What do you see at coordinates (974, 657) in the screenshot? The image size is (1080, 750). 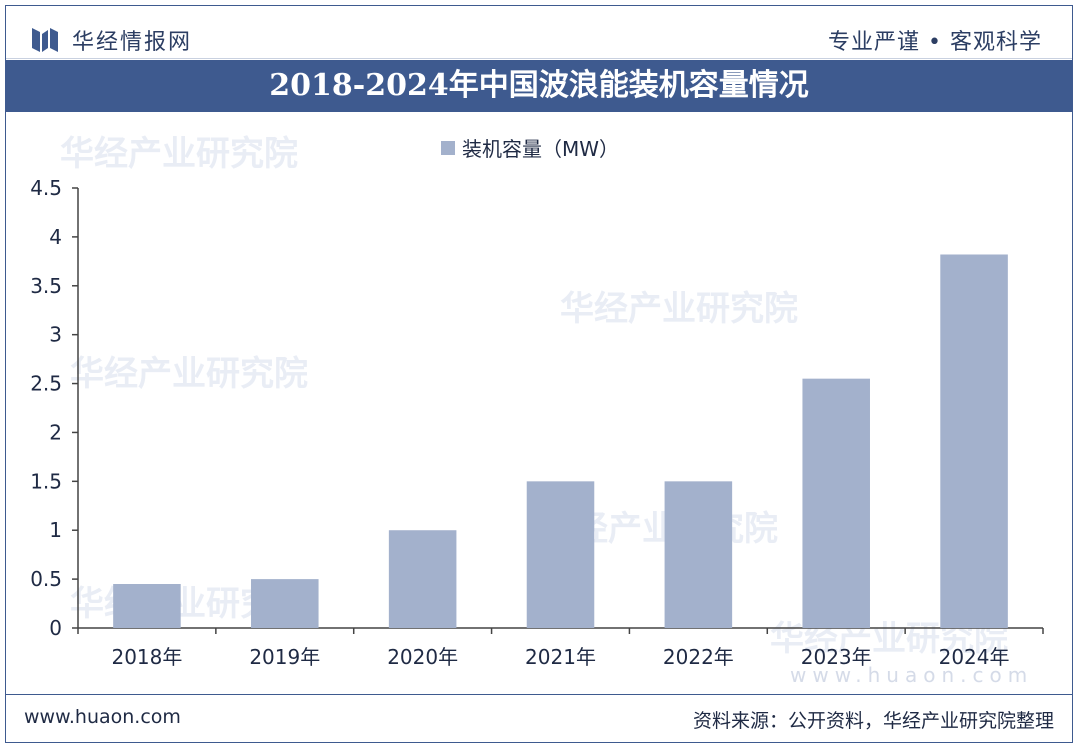 I see `x-tick-label: 2024年` at bounding box center [974, 657].